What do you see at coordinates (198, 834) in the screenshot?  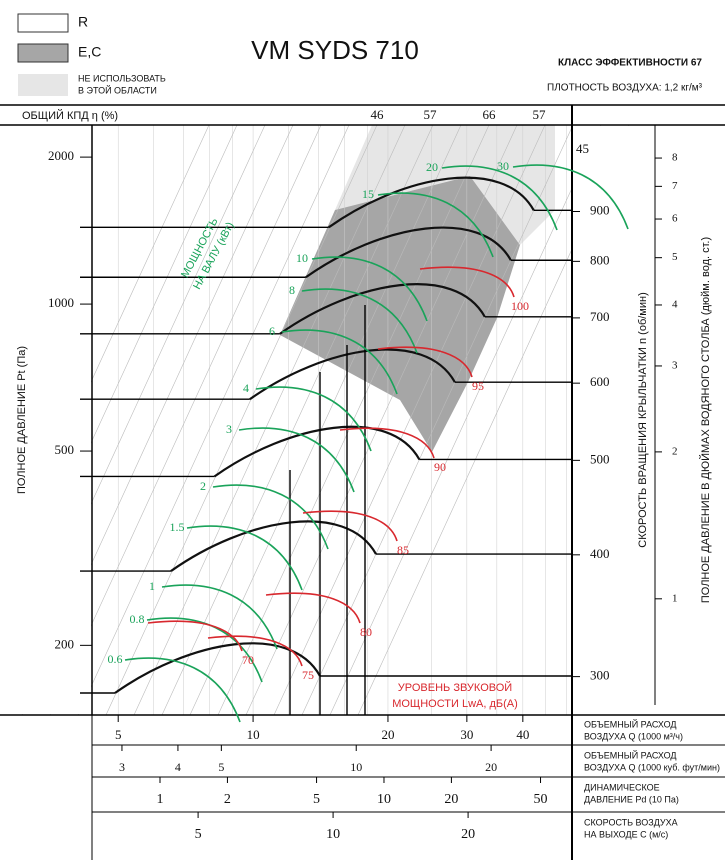 I see `velocity-axis-tick-label: 5` at bounding box center [198, 834].